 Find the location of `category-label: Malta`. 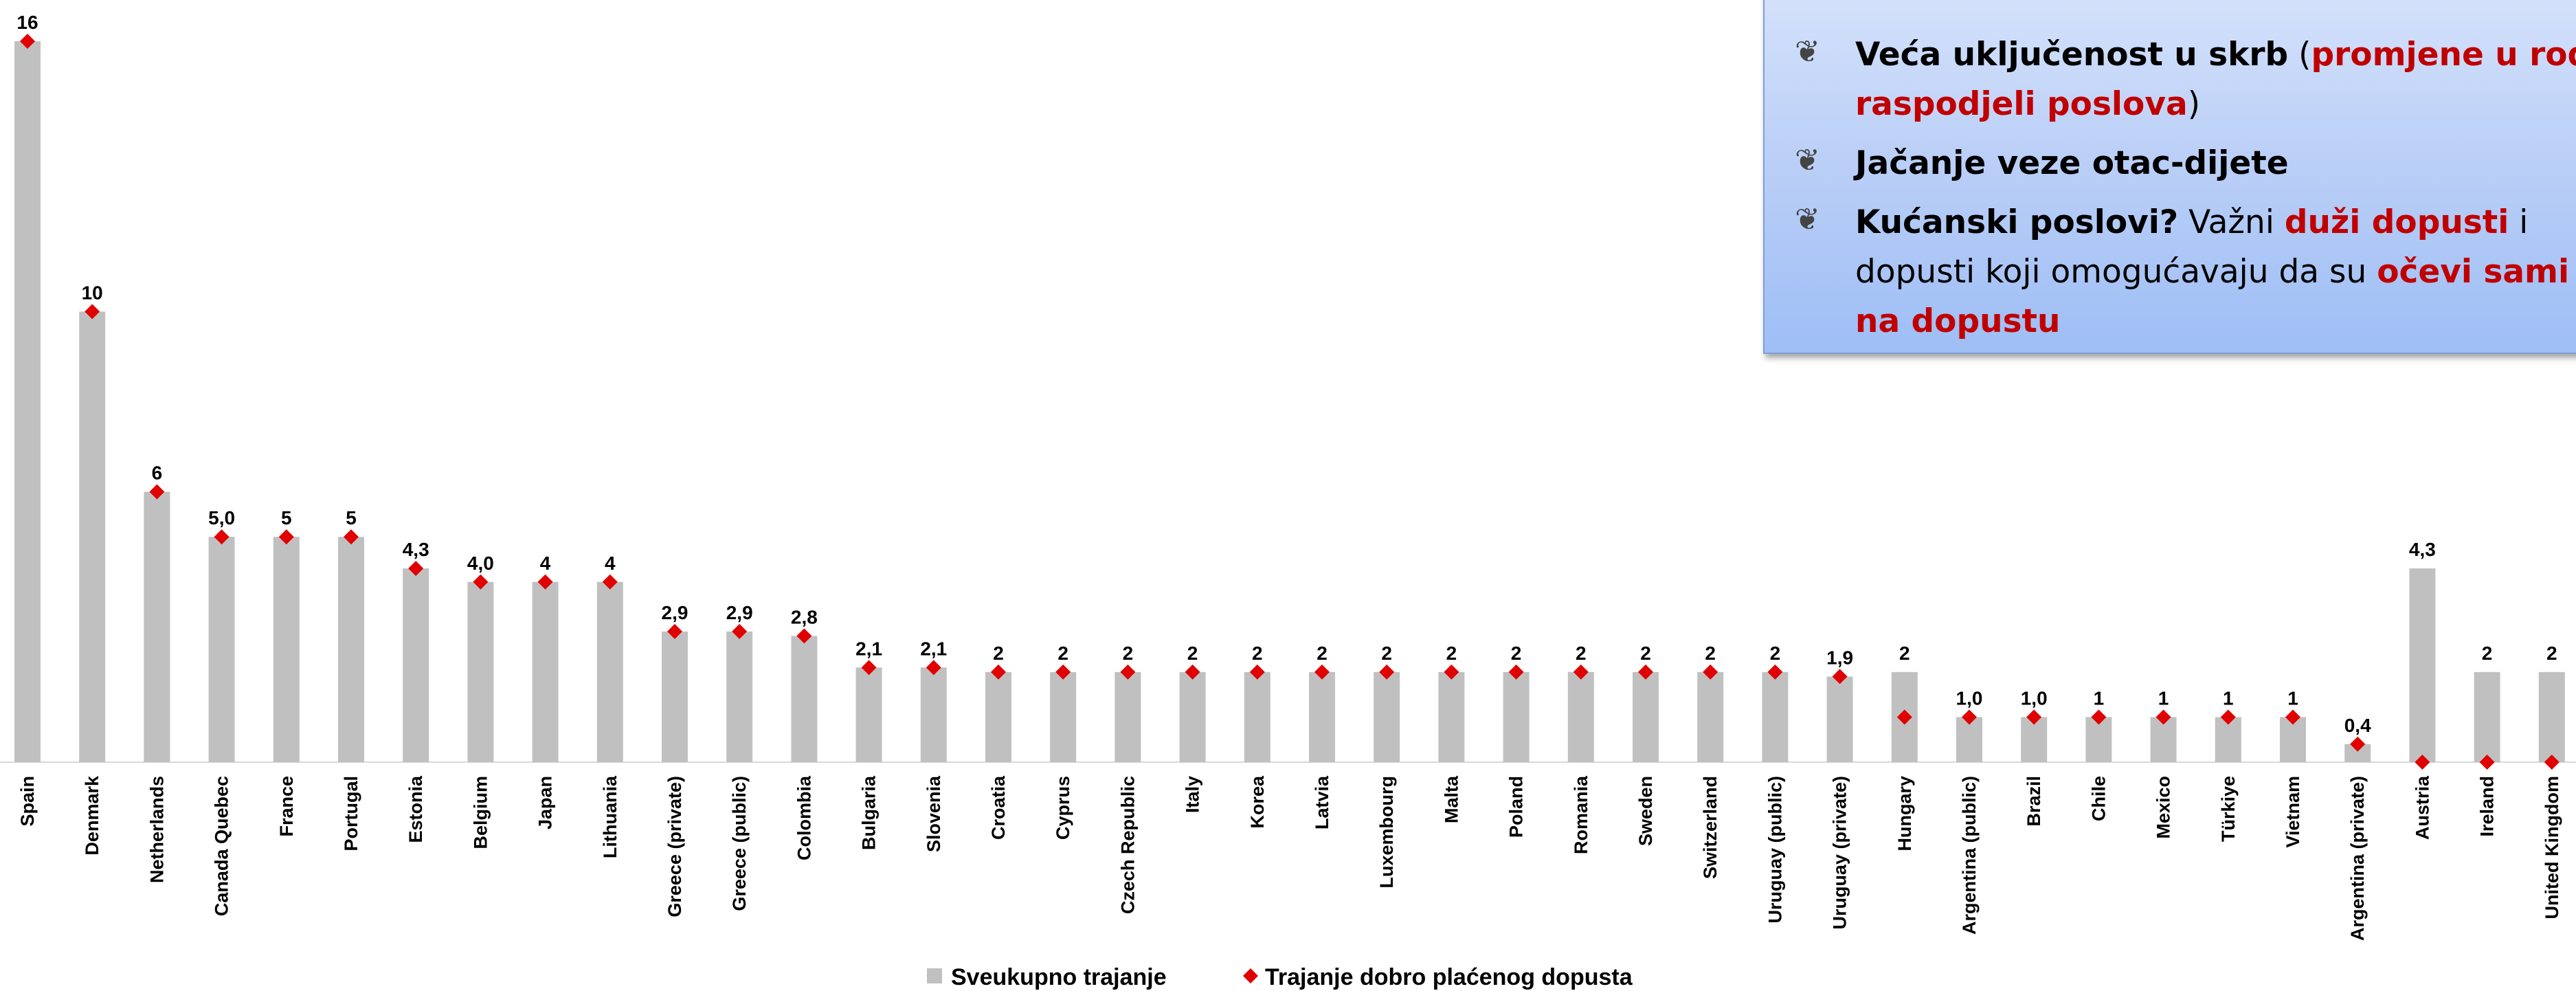

category-label: Malta is located at coordinates (1451, 799).